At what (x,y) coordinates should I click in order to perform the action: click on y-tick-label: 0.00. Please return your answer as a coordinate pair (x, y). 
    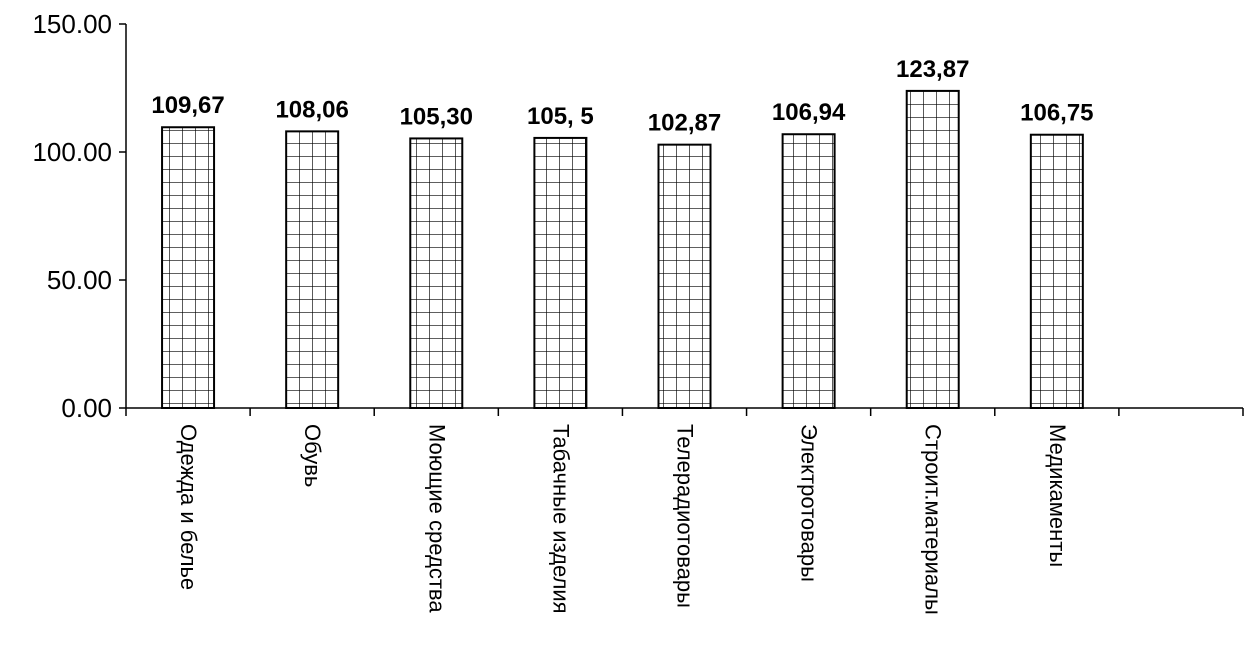
    Looking at the image, I should click on (86, 408).